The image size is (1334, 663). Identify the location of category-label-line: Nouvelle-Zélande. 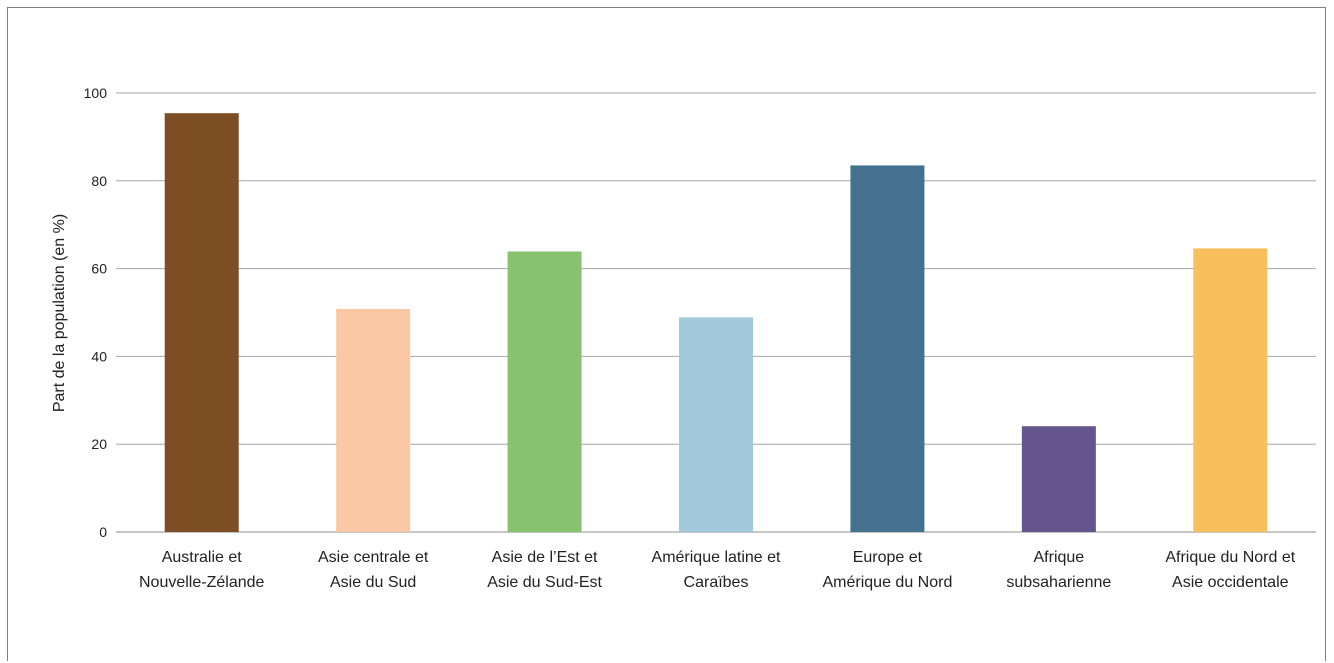
(202, 582).